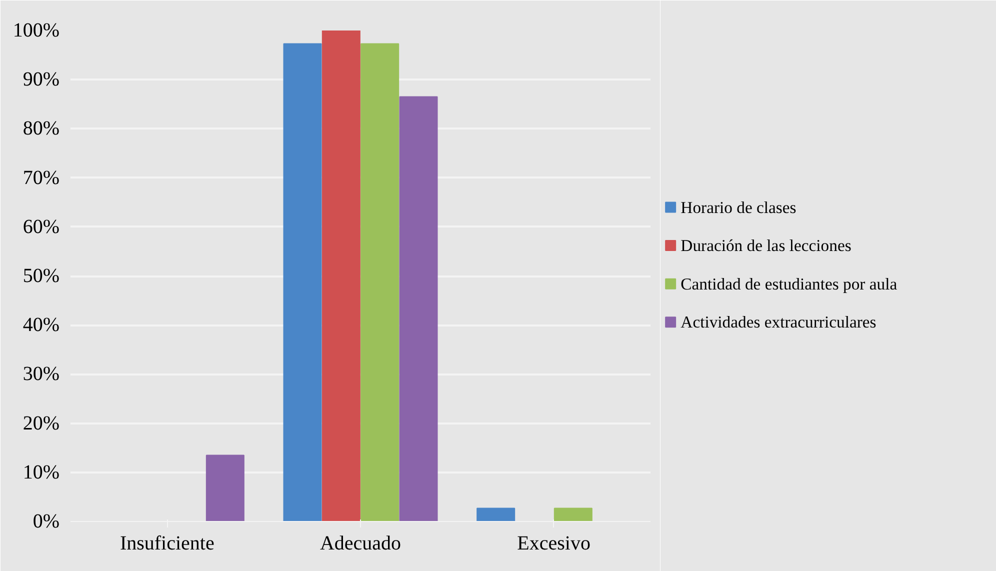  I want to click on y-tick-label: 30%, so click(41, 374).